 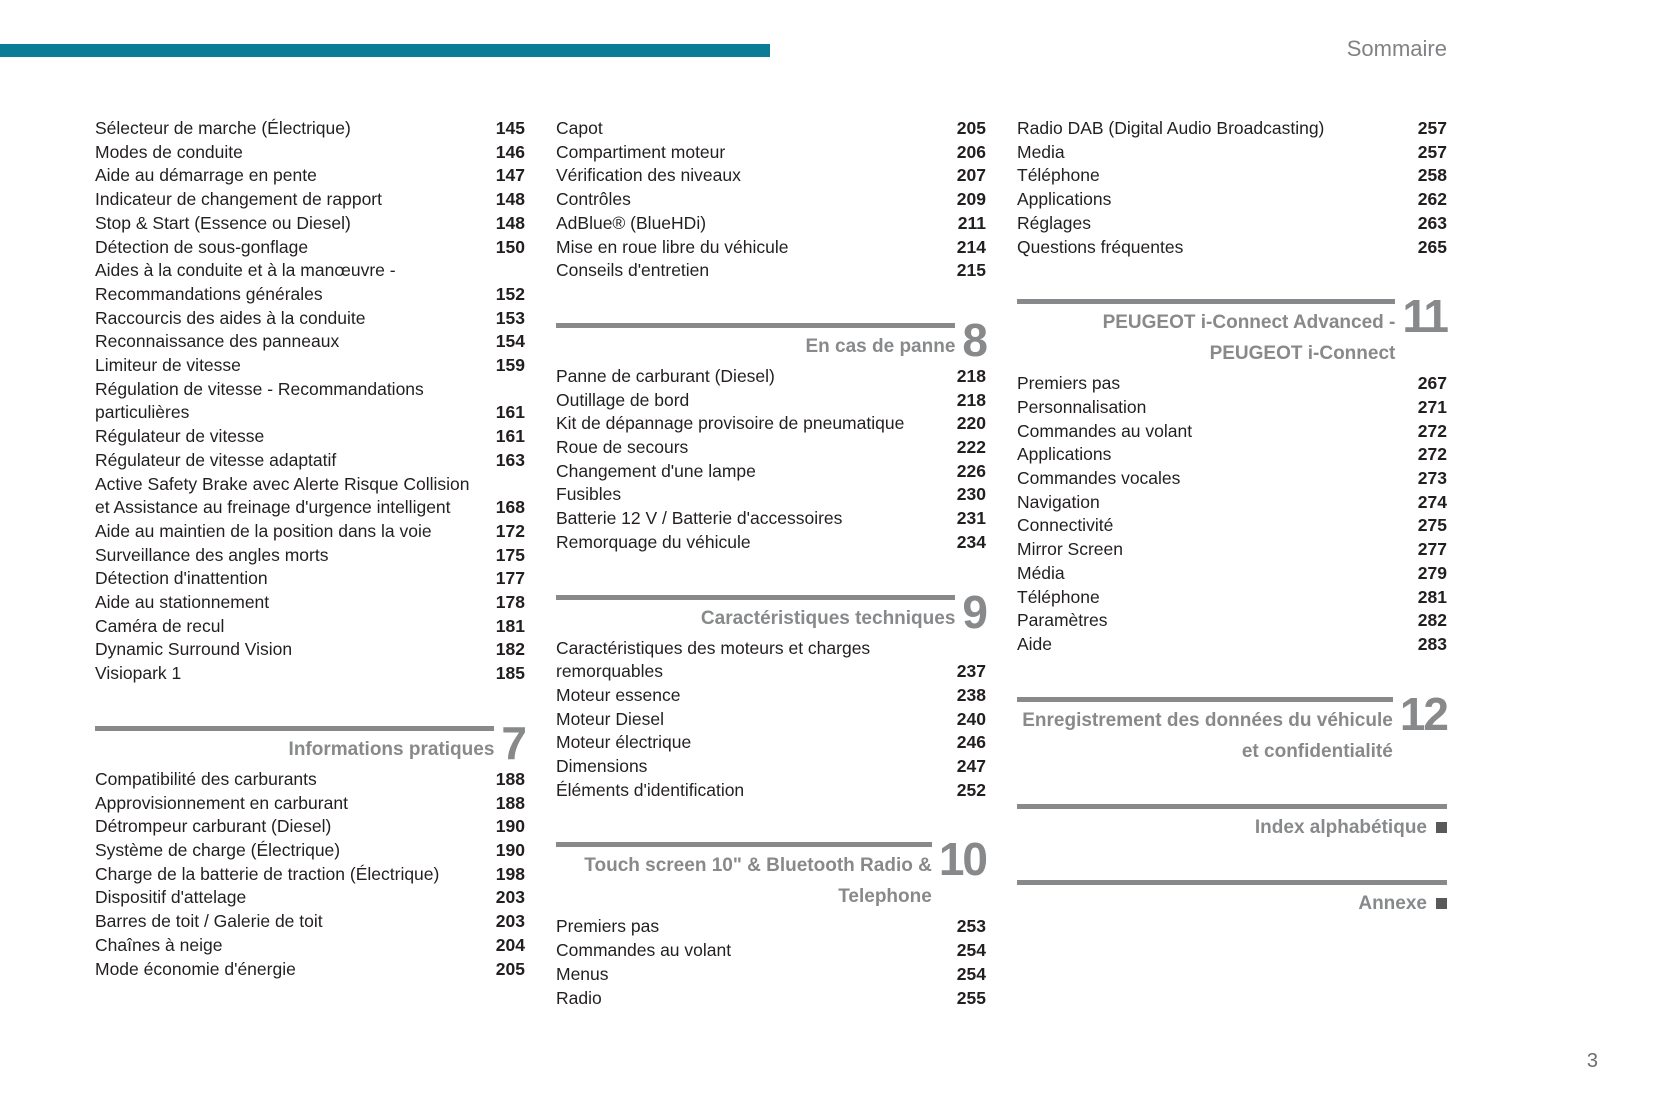 I want to click on toc-entry: Outillage de bord 218, so click(x=771, y=401).